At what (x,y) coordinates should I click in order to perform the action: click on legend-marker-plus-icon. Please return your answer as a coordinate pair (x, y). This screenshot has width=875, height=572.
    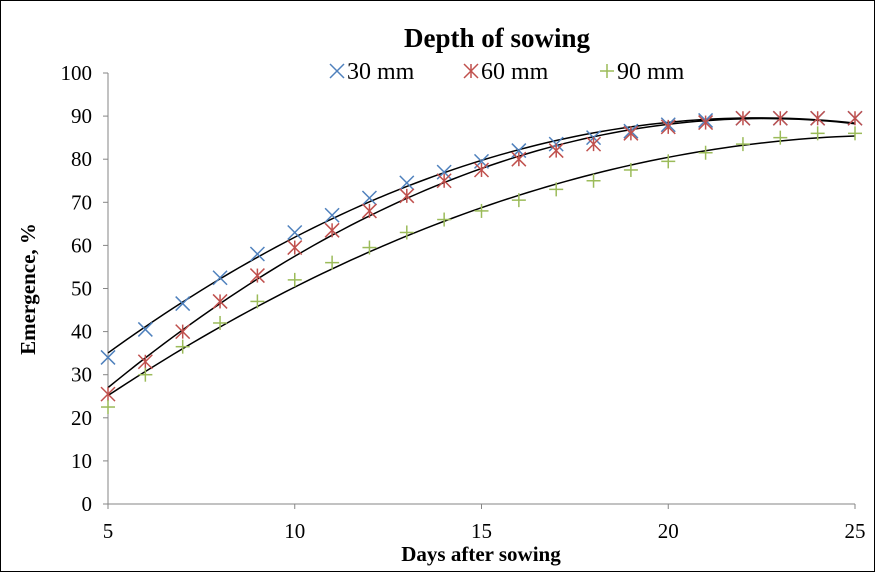
    Looking at the image, I should click on (607, 71).